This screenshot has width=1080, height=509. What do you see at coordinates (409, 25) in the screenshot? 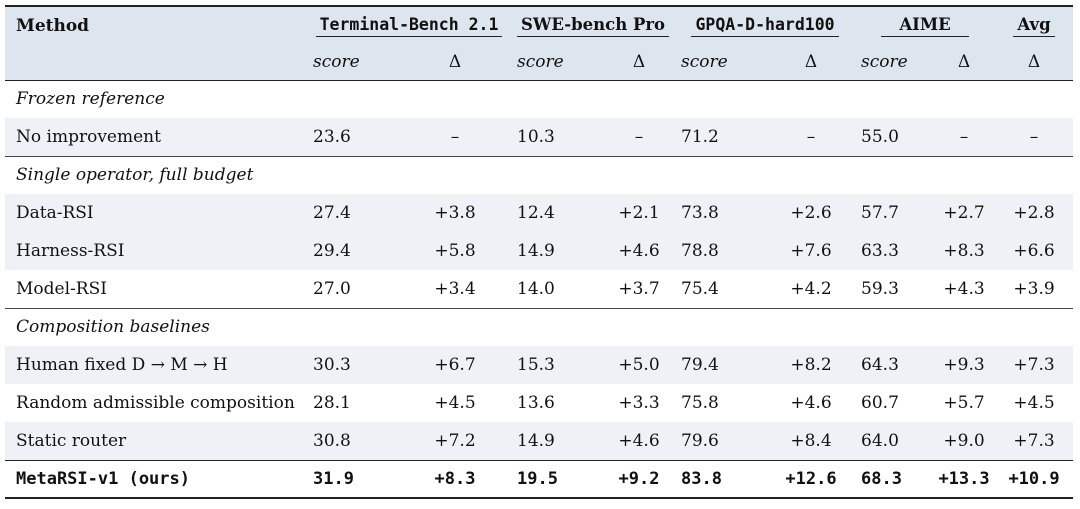
I see `group-terminal-bench: Terminal-Bench 2.1` at bounding box center [409, 25].